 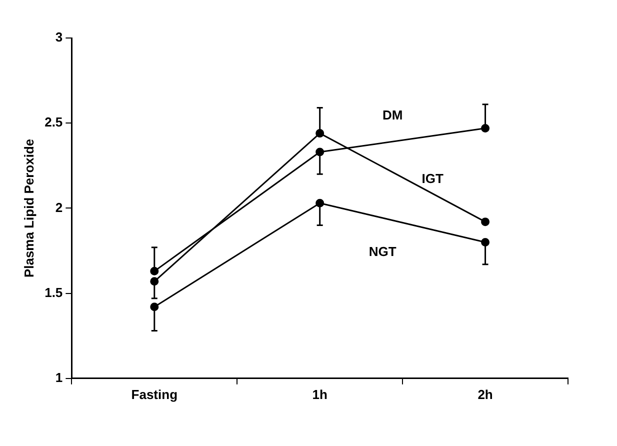 What do you see at coordinates (154, 394) in the screenshot?
I see `x-tick-label: Fasting` at bounding box center [154, 394].